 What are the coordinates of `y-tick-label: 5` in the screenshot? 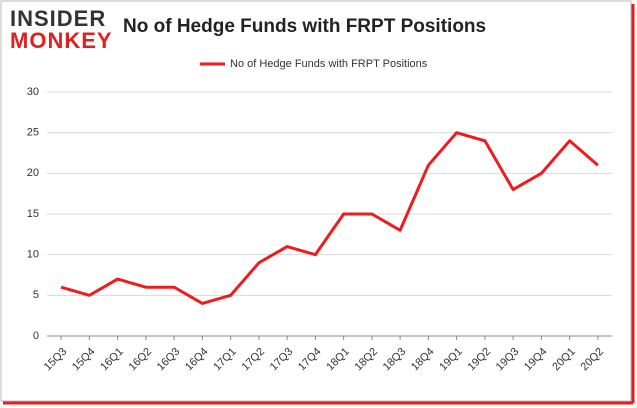 It's located at (36, 295).